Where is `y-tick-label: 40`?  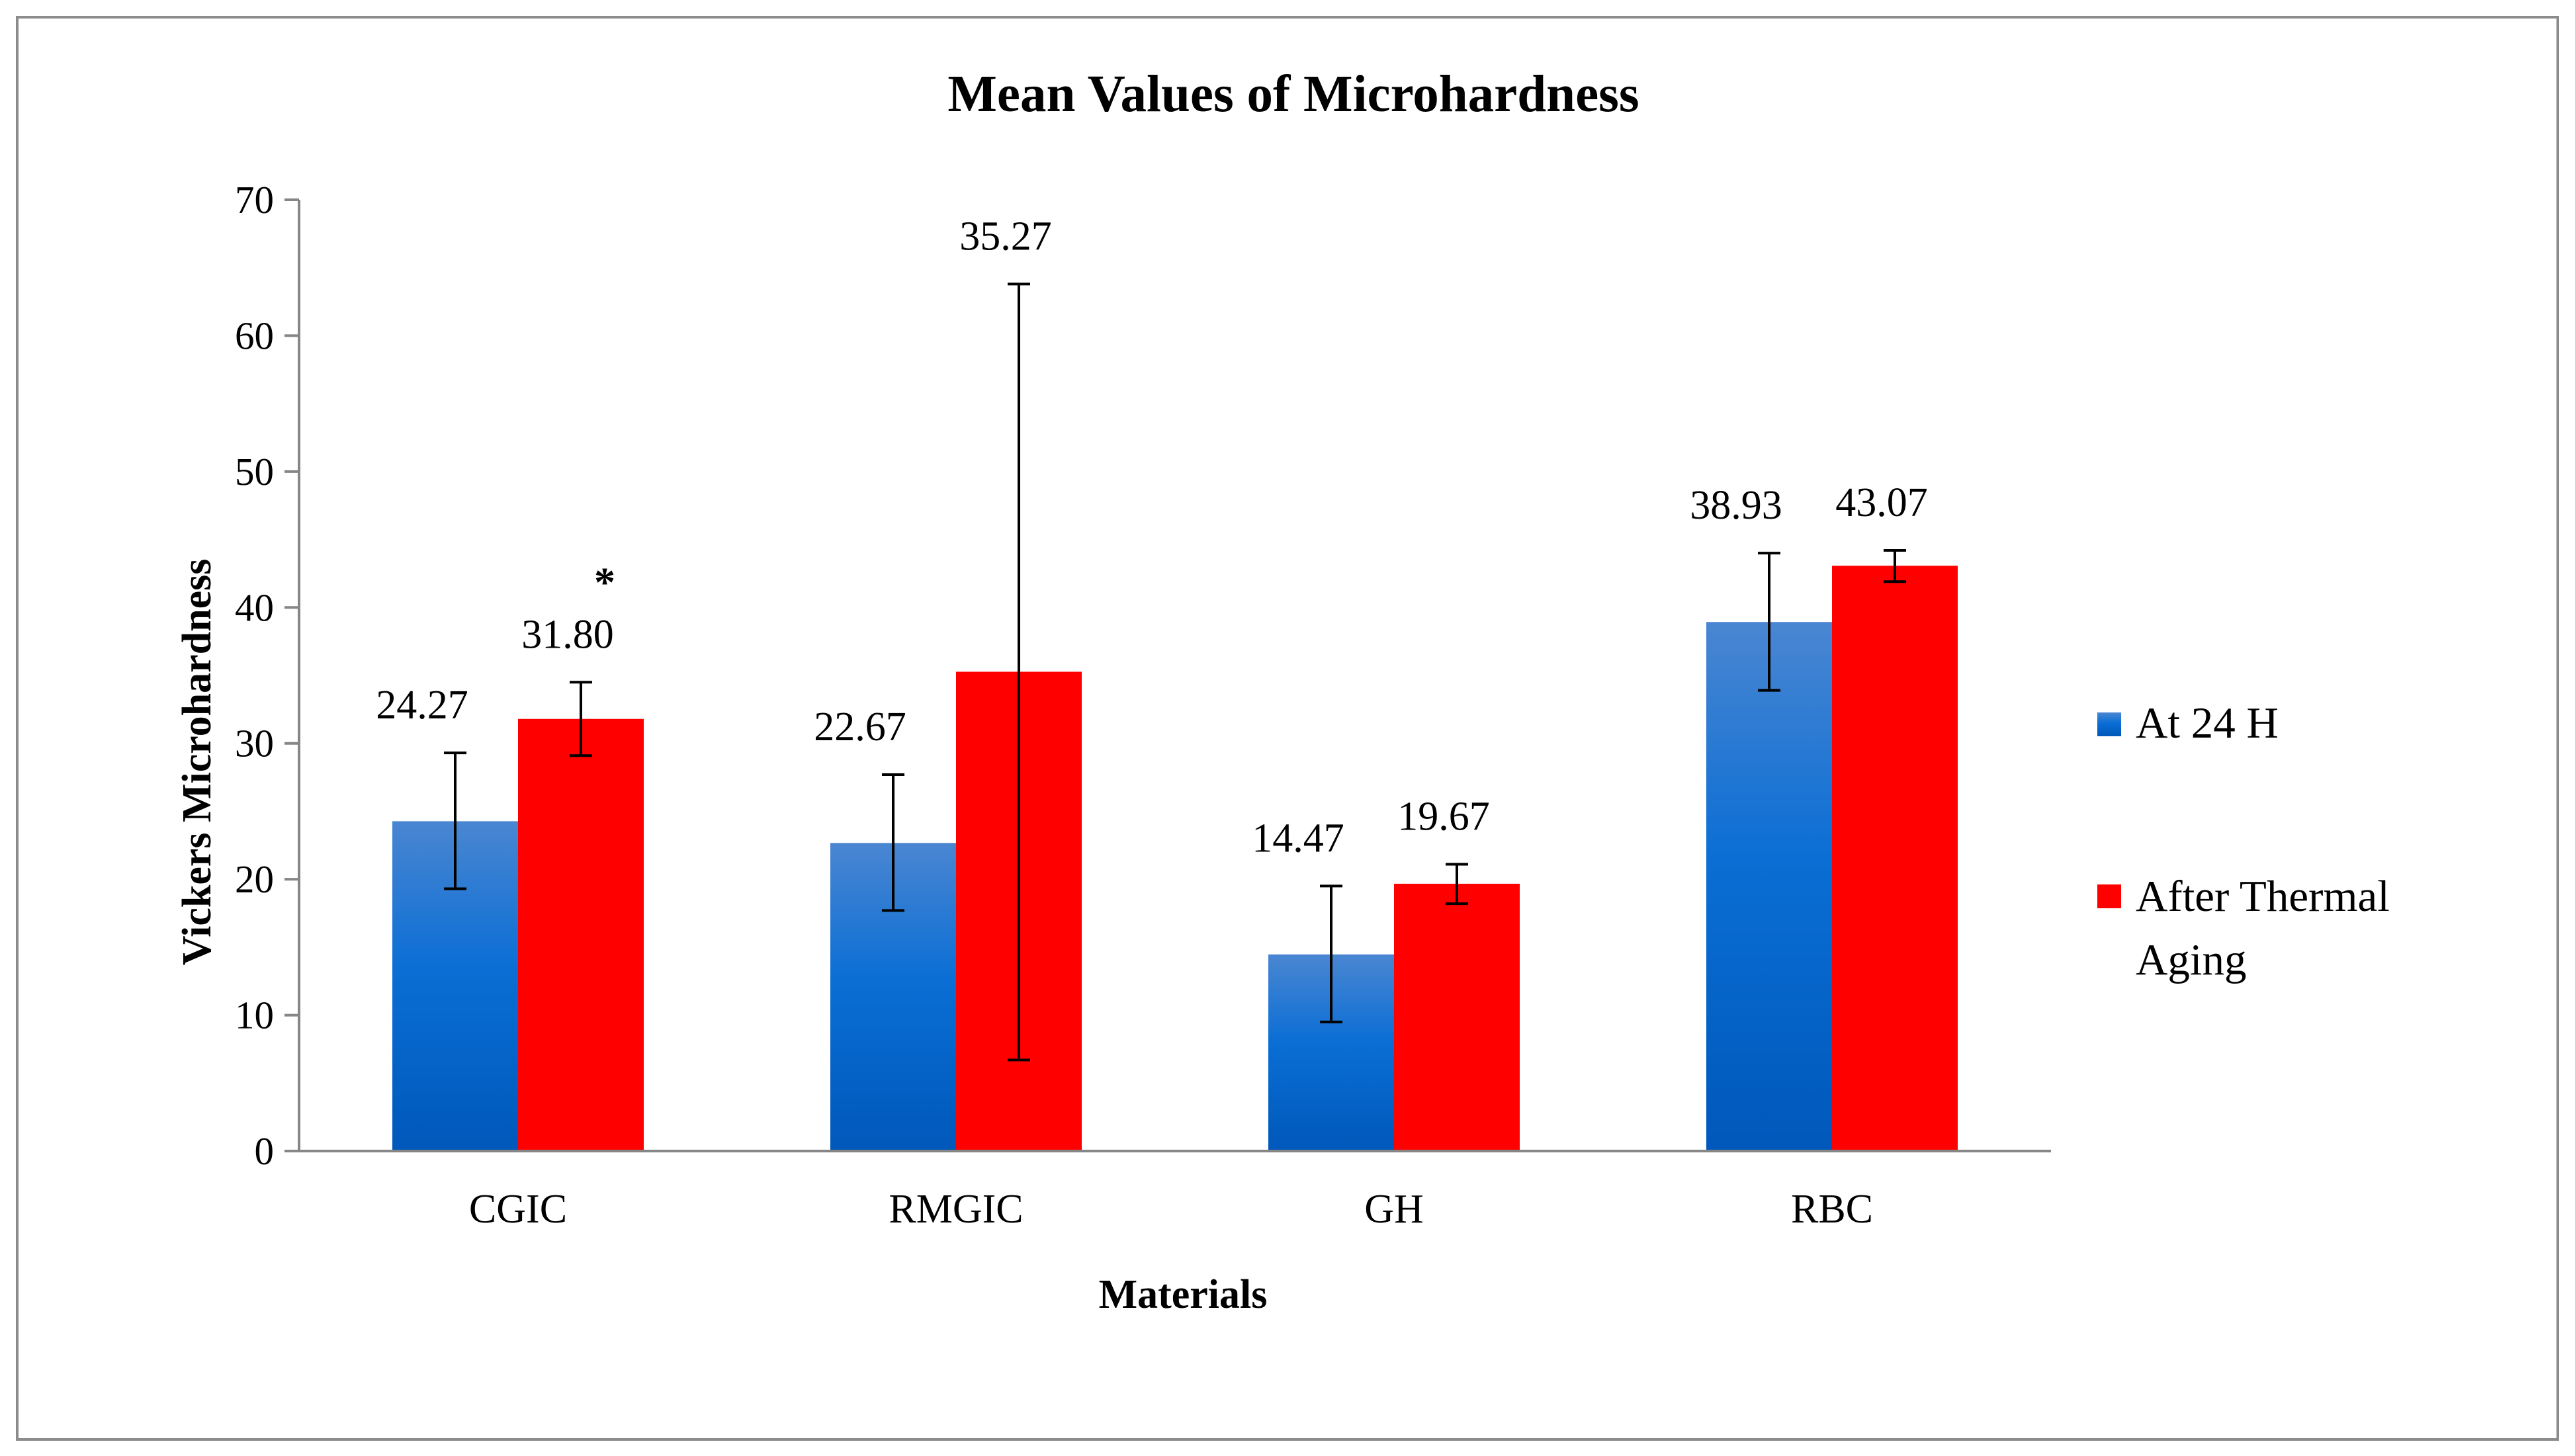 y-tick-label: 40 is located at coordinates (254, 607).